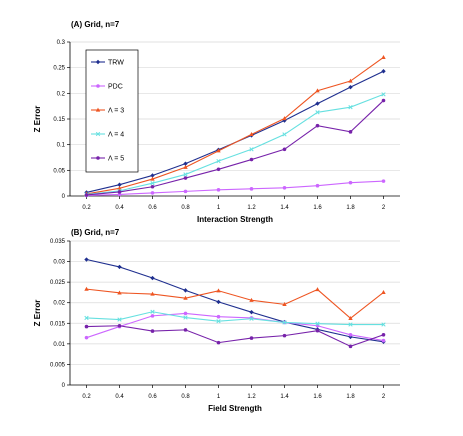  Describe the element at coordinates (152, 397) in the screenshot. I see `x-tick-label: 0.6` at that location.